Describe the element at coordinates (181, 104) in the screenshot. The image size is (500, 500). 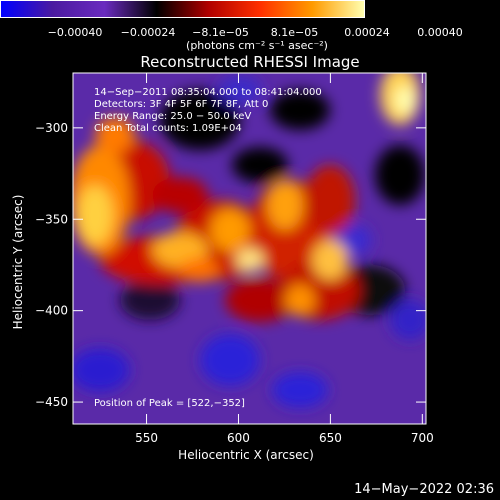
I see `annotation-detectors: Detectors: 3F 4F 5F 6F 7F 8F, Att 0` at that location.